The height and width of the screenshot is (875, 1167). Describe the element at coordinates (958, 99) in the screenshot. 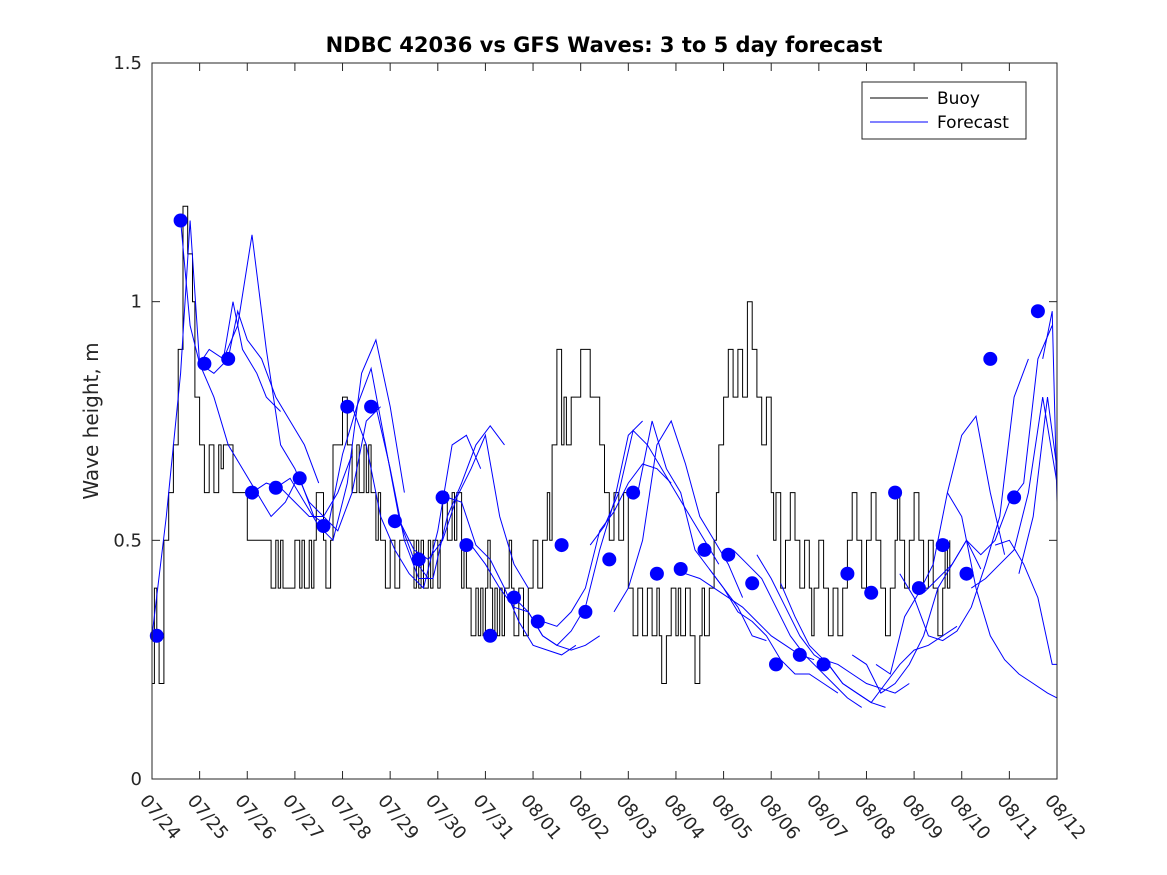

I see `legend-buoy-label: Buoy` at that location.